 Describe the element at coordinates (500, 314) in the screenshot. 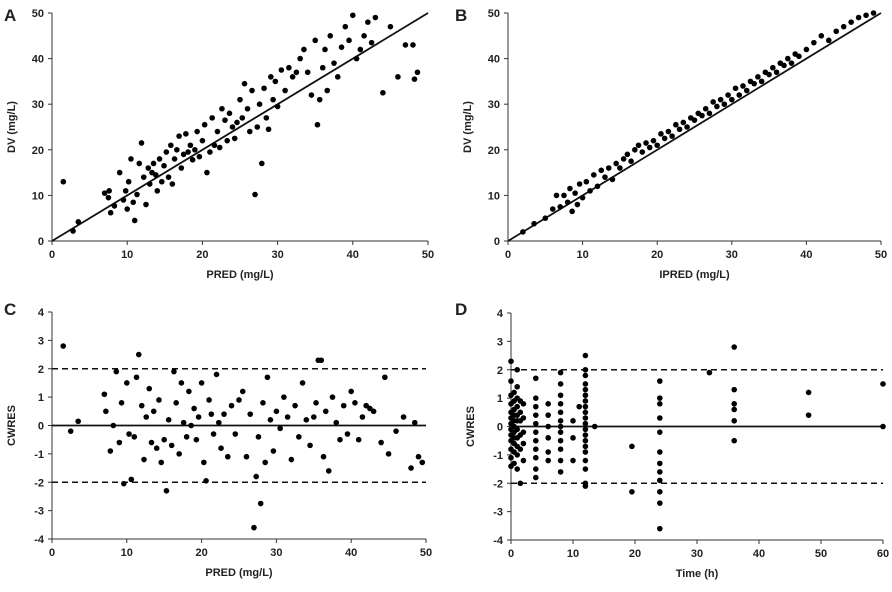

I see `y-tick-label: 4` at that location.